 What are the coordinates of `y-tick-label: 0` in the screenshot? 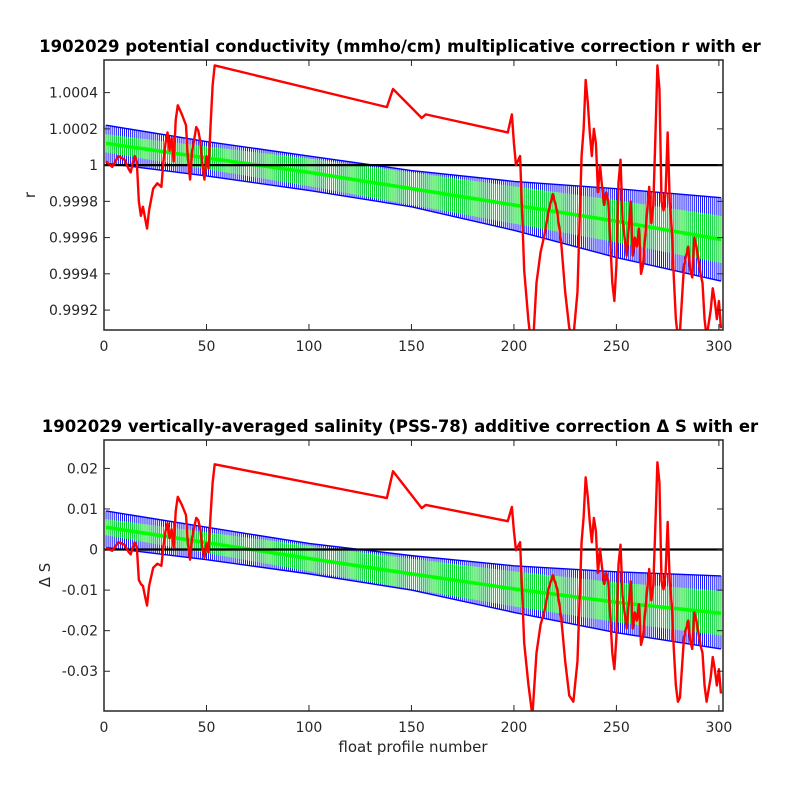 It's located at (93, 551).